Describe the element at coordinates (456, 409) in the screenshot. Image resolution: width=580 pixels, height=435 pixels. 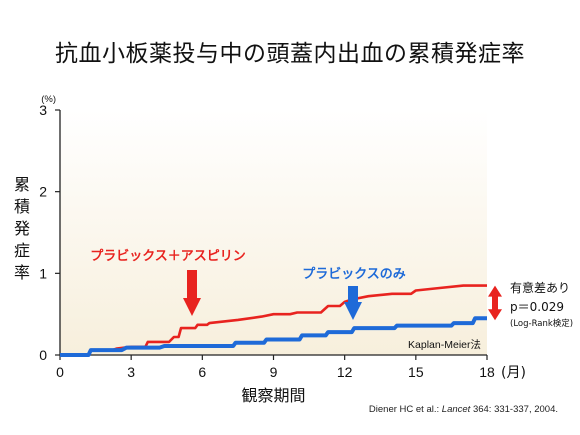
I see `citation-journal: Lancet` at that location.